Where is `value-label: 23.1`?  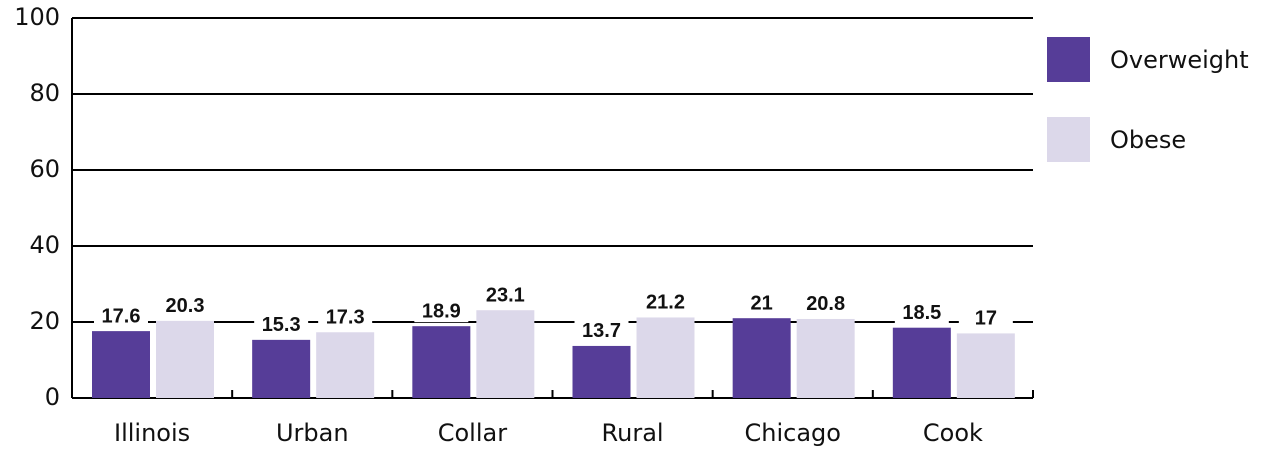
value-label: 23.1 is located at coordinates (505, 296).